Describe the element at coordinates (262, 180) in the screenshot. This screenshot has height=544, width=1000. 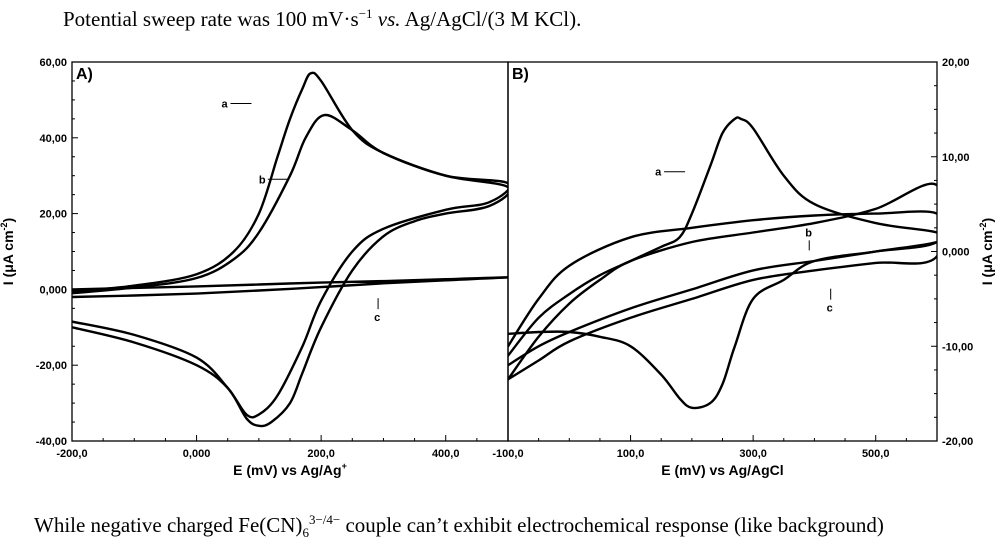
I see `panel-a-curve-label-b: b` at that location.